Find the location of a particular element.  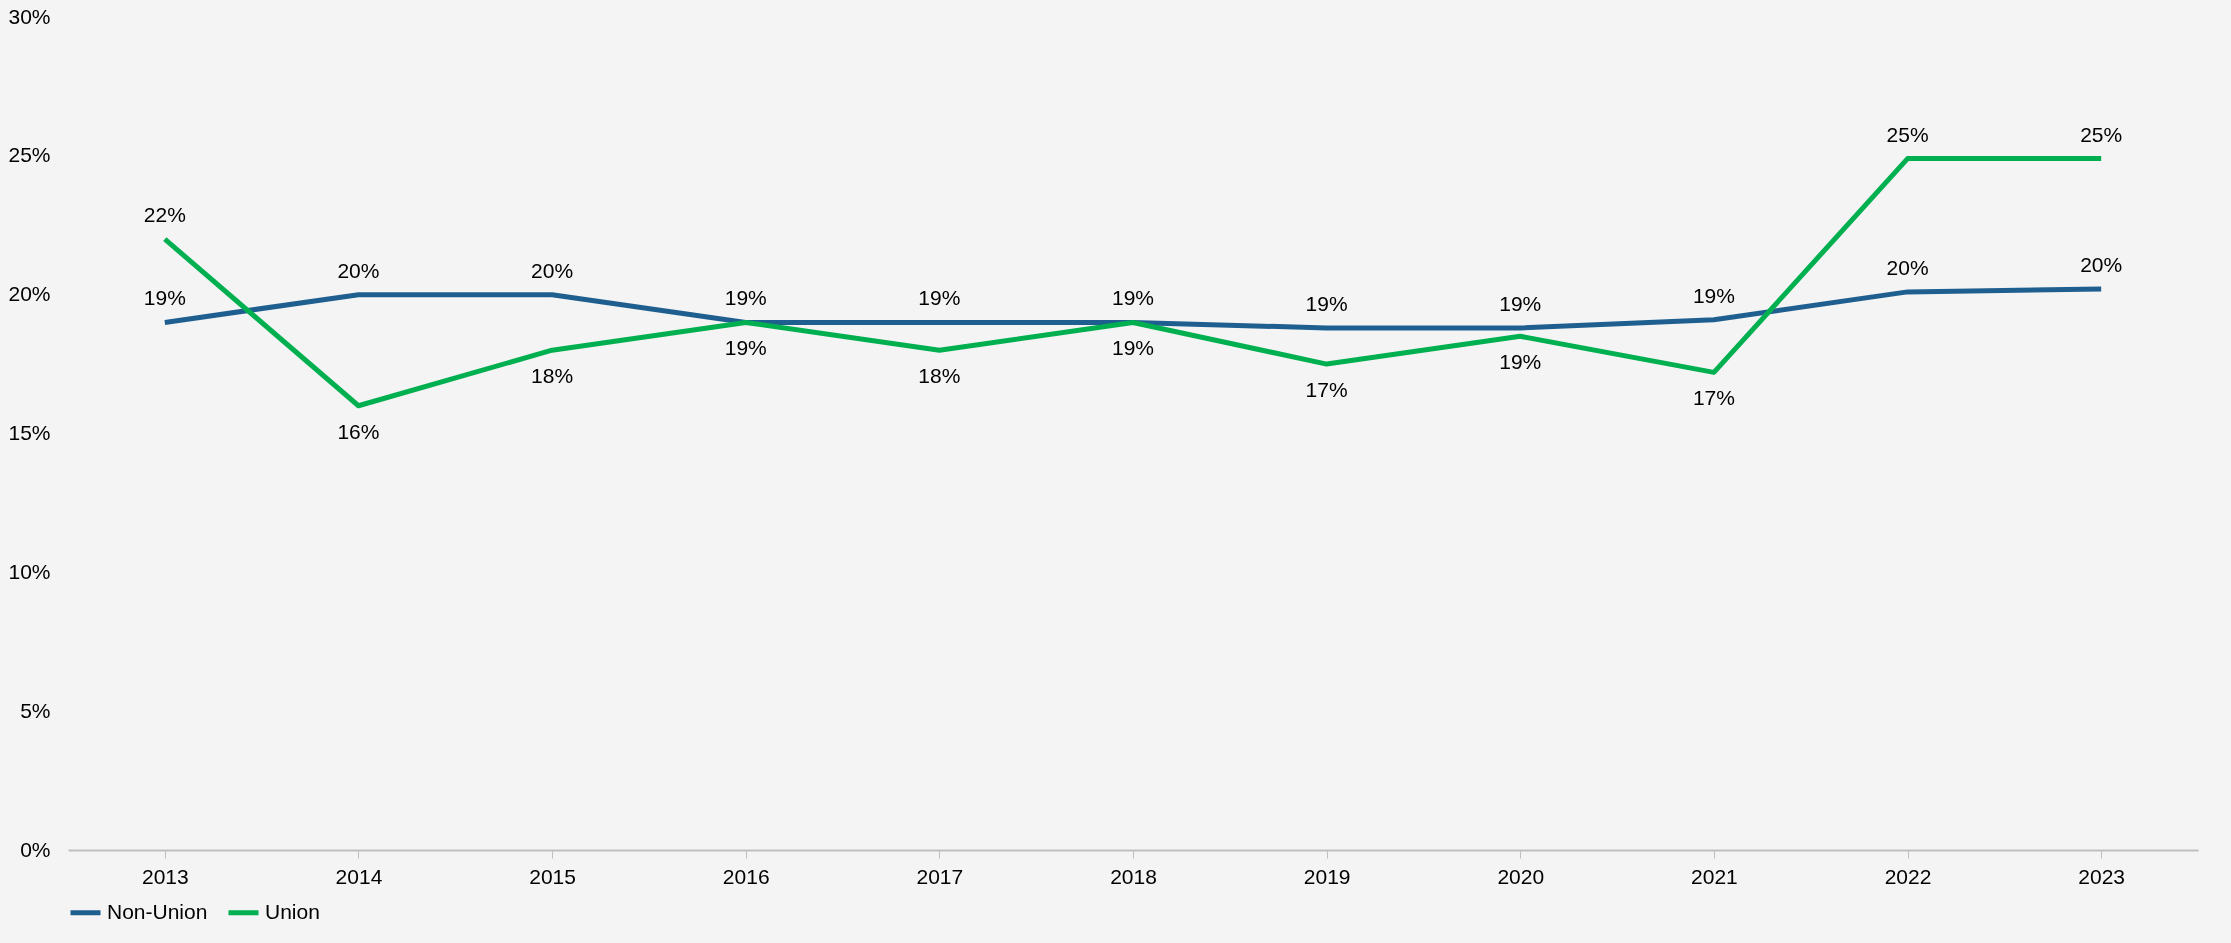

y-tick-label: 30% is located at coordinates (29, 16).